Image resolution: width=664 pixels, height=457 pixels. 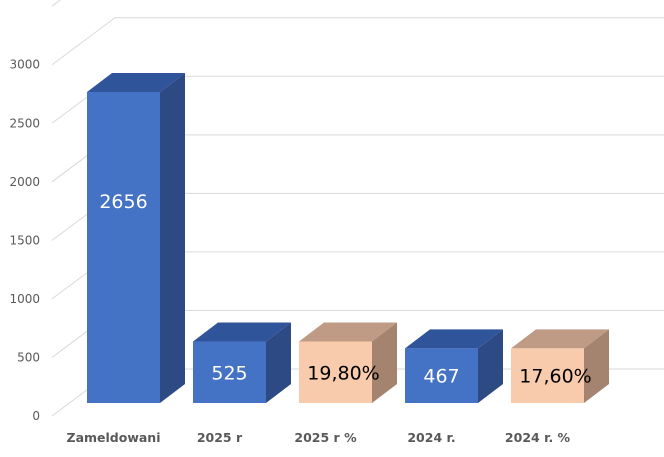 I want to click on y-tick-label: 1500, so click(x=24, y=240).